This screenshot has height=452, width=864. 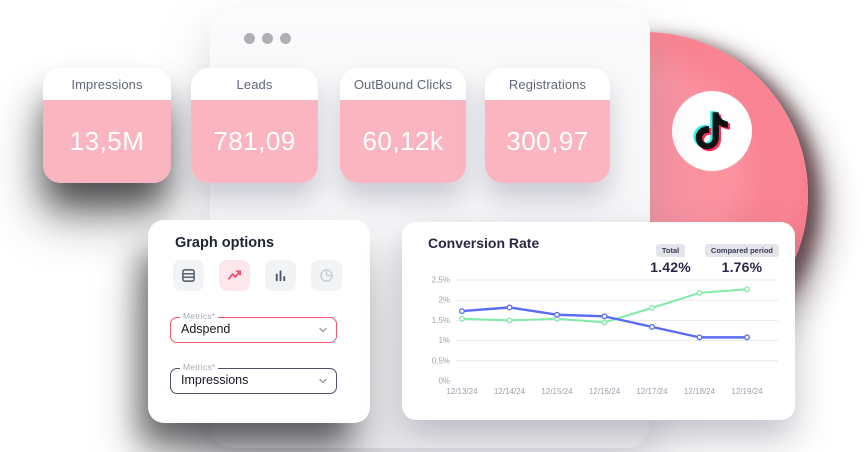 I want to click on graph-options-title: Graph options, so click(x=225, y=243).